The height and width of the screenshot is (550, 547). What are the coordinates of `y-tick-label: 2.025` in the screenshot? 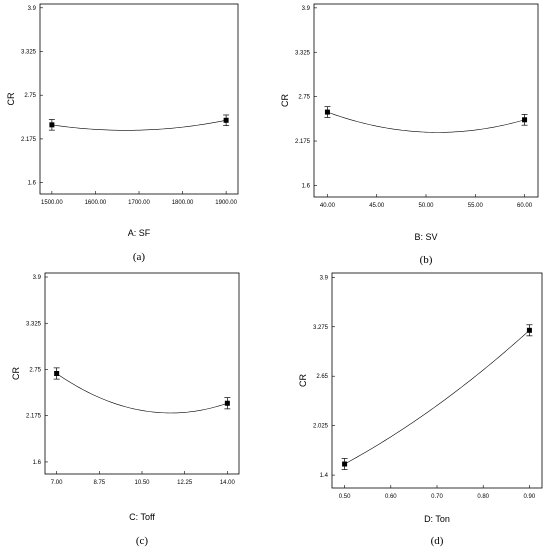 It's located at (321, 427).